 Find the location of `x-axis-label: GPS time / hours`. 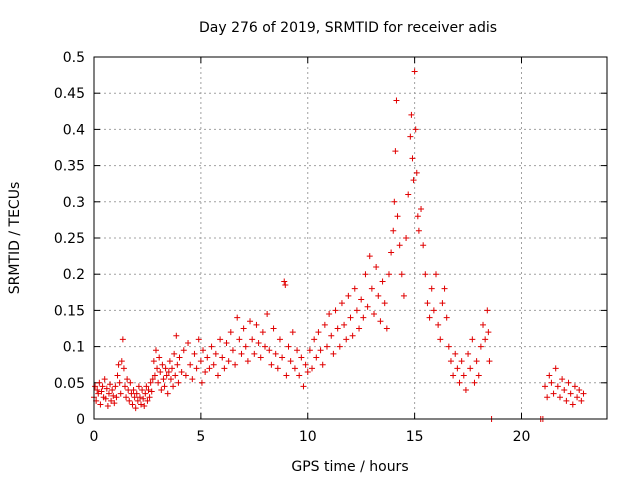

x-axis-label: GPS time / hours is located at coordinates (349, 467).